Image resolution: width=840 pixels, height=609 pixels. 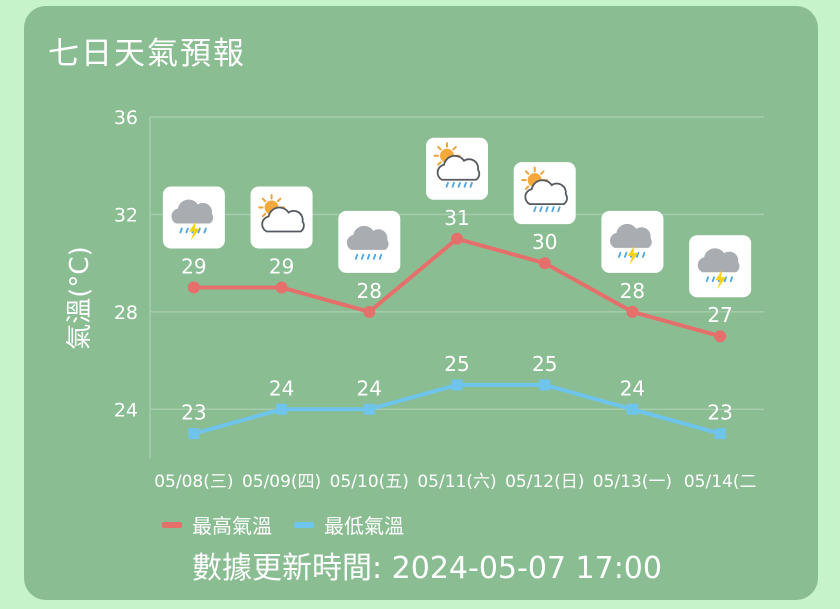 I want to click on data-label-high: 27, so click(x=719, y=315).